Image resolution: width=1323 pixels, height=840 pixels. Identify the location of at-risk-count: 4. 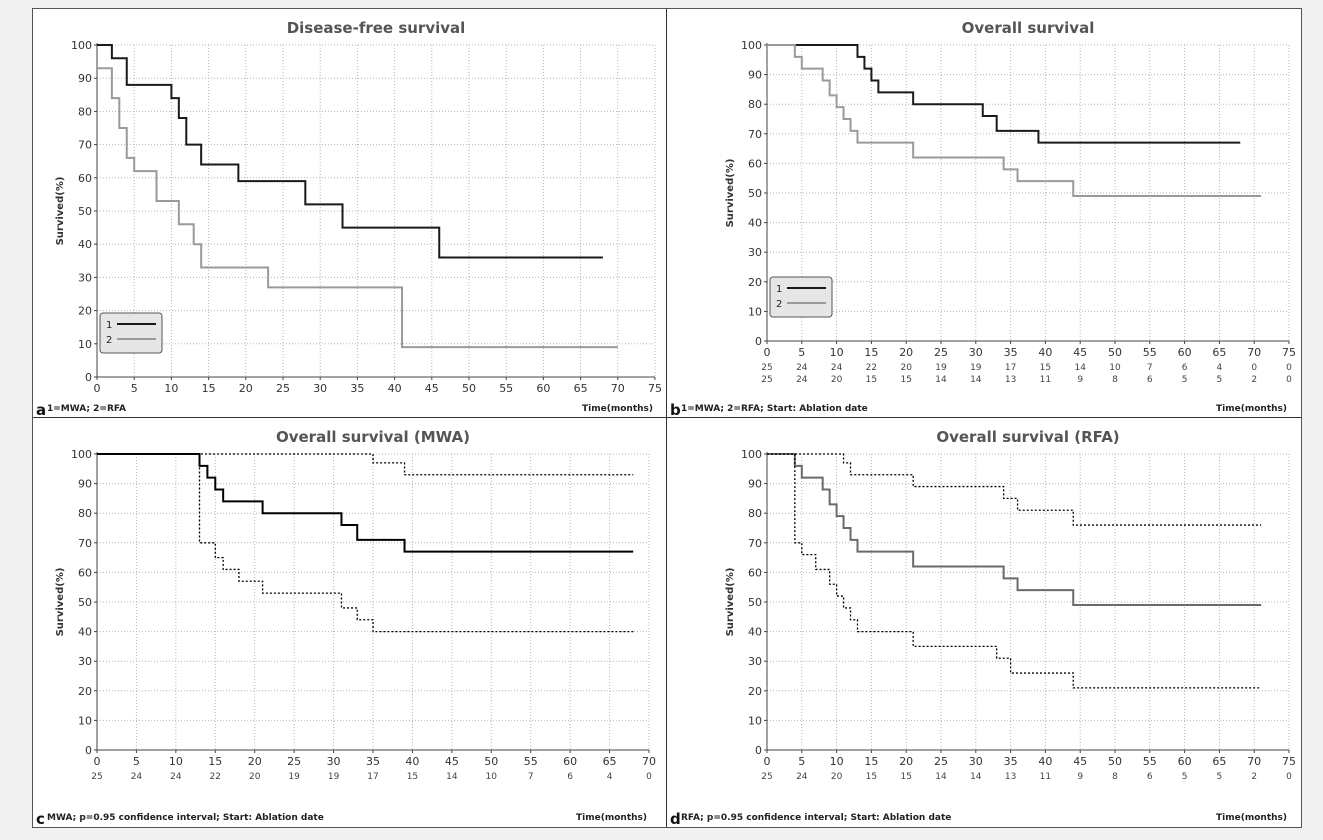
(1220, 368).